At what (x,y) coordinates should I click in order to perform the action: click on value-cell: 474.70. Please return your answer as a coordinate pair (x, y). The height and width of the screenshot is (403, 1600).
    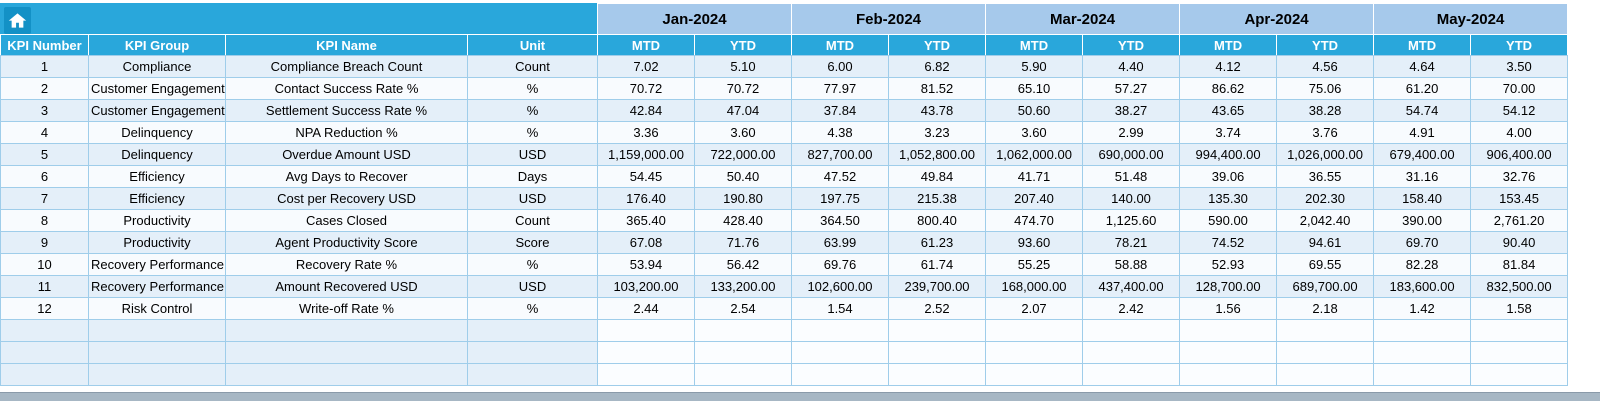
    Looking at the image, I should click on (1034, 220).